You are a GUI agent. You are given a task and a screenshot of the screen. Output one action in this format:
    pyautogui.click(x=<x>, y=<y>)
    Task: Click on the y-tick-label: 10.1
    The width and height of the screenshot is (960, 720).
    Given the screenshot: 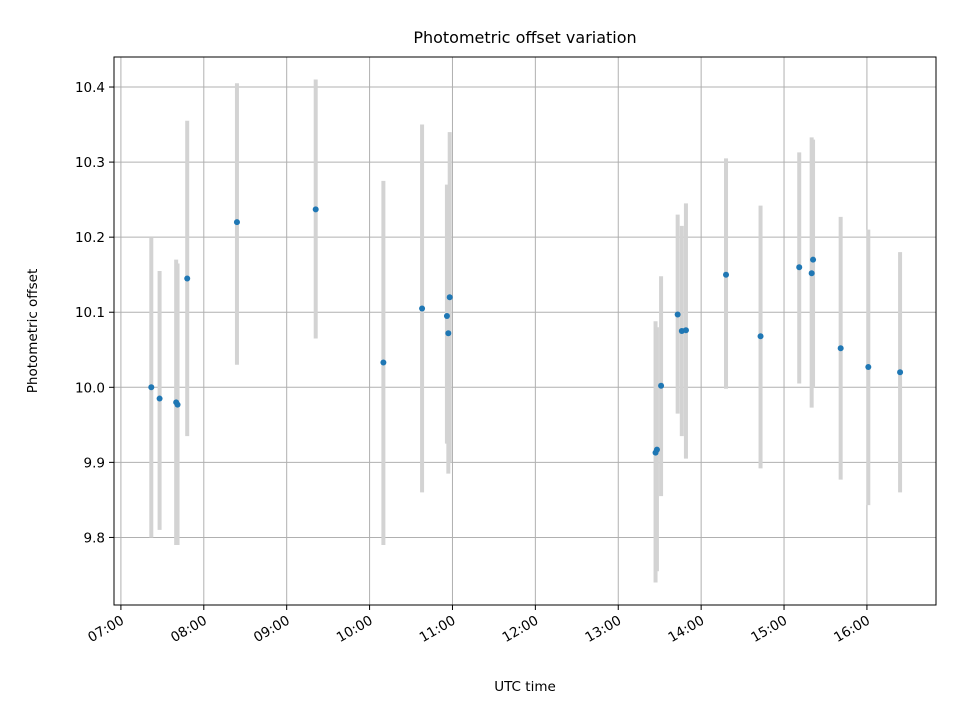 What is the action you would take?
    pyautogui.click(x=90, y=313)
    